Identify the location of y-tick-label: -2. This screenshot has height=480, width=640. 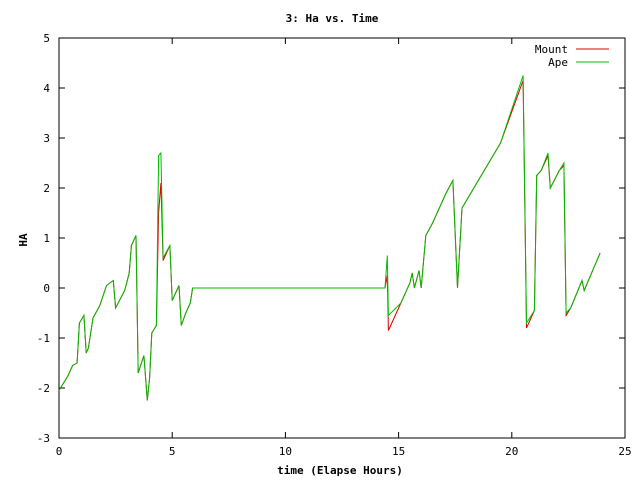
(43, 388).